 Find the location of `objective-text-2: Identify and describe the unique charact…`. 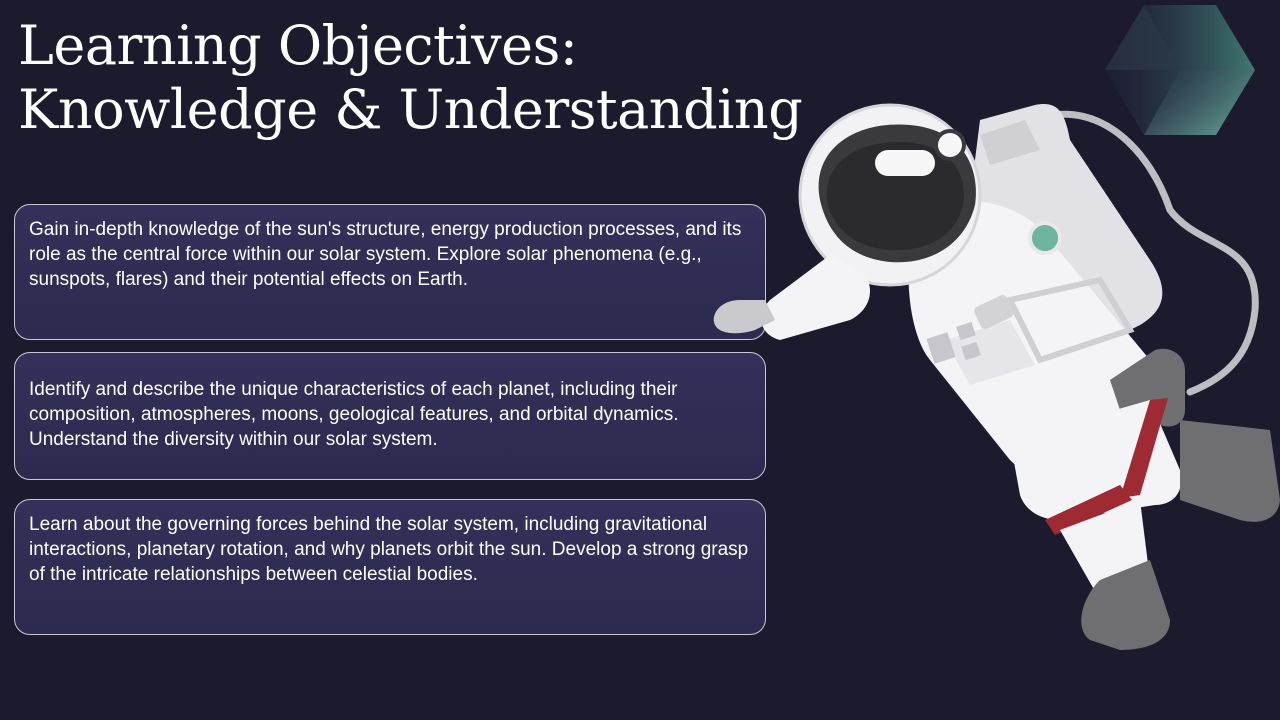

objective-text-2: Identify and describe the unique charact… is located at coordinates (354, 414).